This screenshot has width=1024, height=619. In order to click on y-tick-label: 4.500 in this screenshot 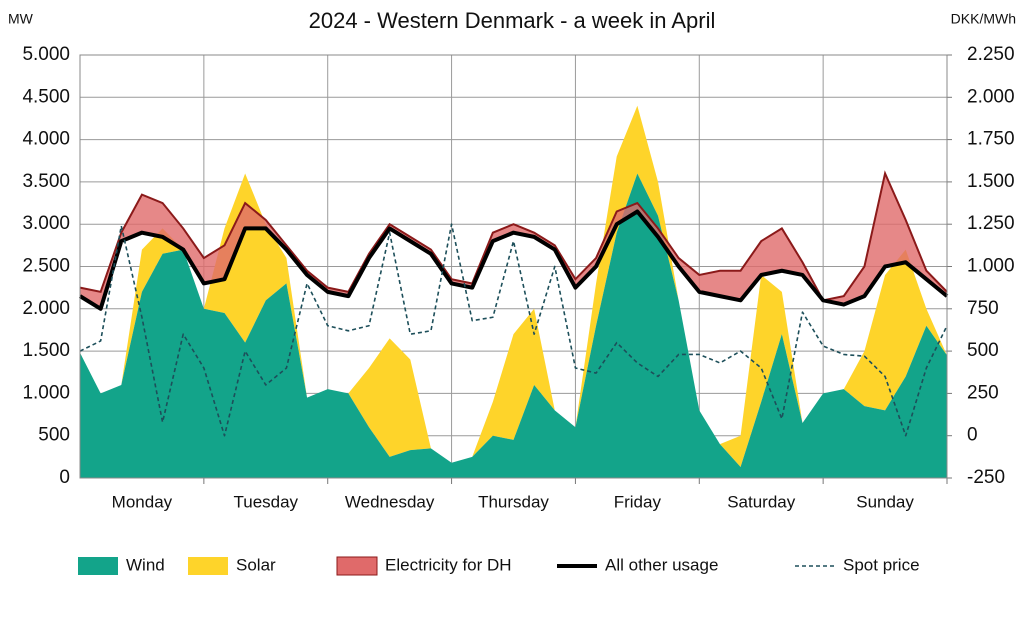, I will do `click(46, 96)`.